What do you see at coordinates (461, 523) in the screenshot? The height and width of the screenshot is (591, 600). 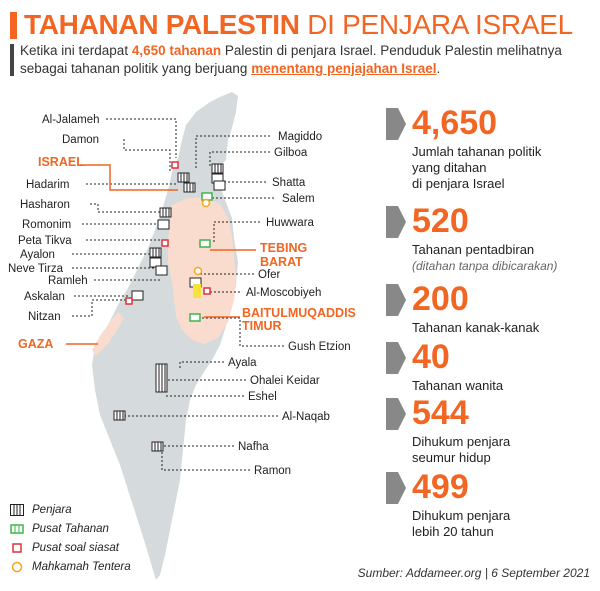 I see `stat-desc: Dihukum penjara lebih 20 tahun` at bounding box center [461, 523].